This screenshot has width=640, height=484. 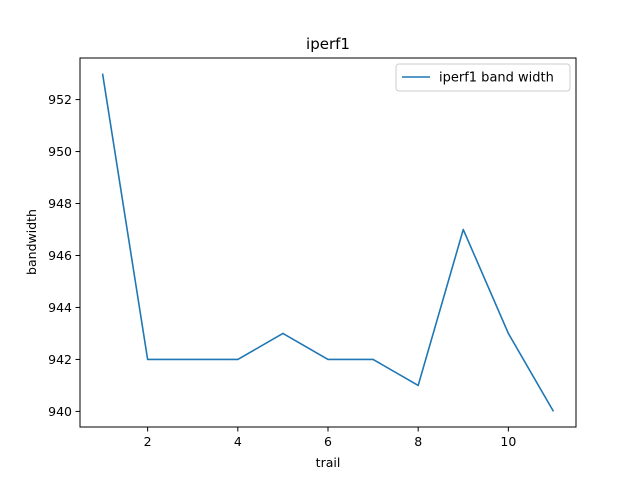 I want to click on y-axis-ticks: 940 942 944 946 948 950 952, so click(x=64, y=255).